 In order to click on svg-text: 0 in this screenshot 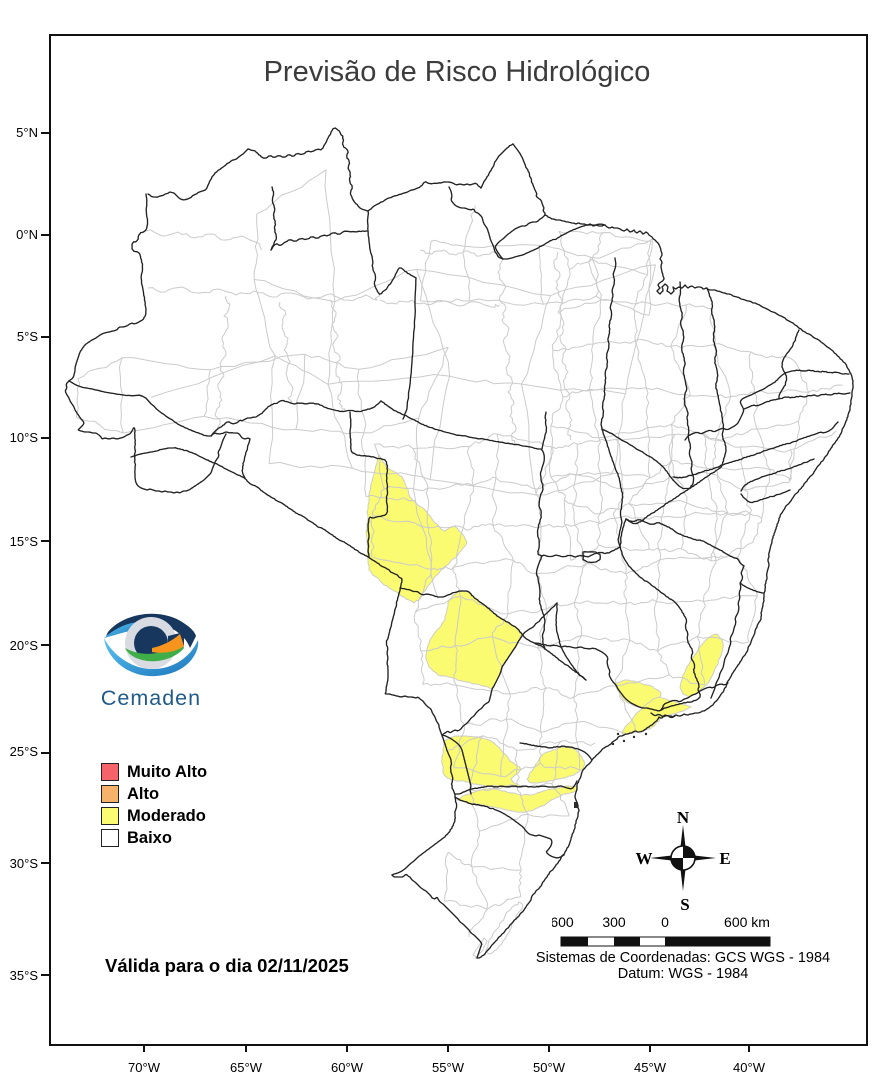, I will do `click(665, 922)`.